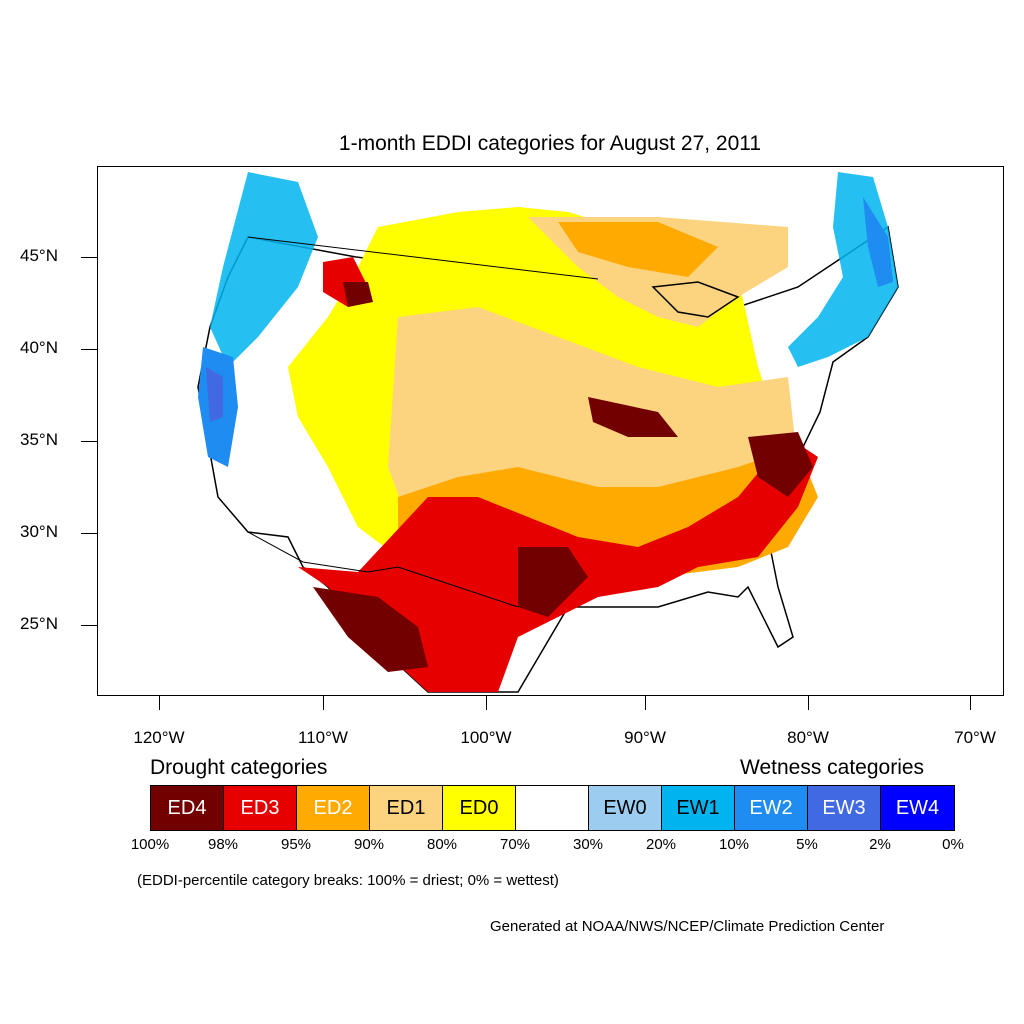 The height and width of the screenshot is (1024, 1024). What do you see at coordinates (807, 844) in the screenshot?
I see `break-label: 5%` at bounding box center [807, 844].